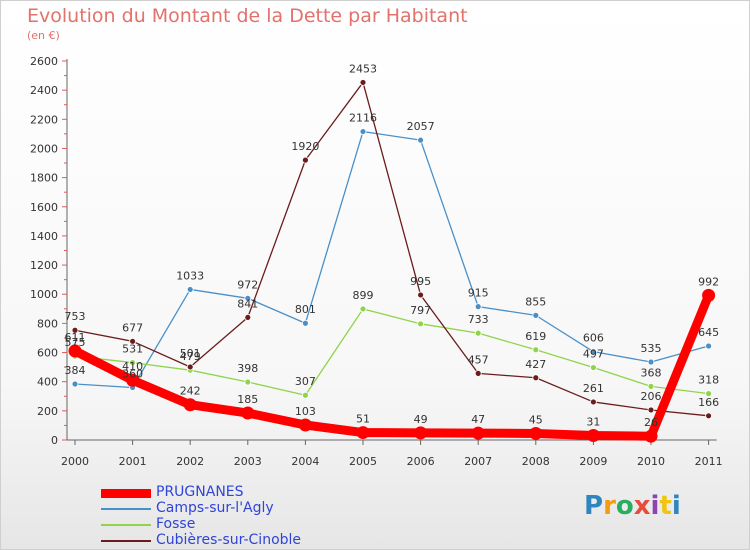 Image resolution: width=750 pixels, height=550 pixels. I want to click on y-tick-label: 800, so click(47, 323).